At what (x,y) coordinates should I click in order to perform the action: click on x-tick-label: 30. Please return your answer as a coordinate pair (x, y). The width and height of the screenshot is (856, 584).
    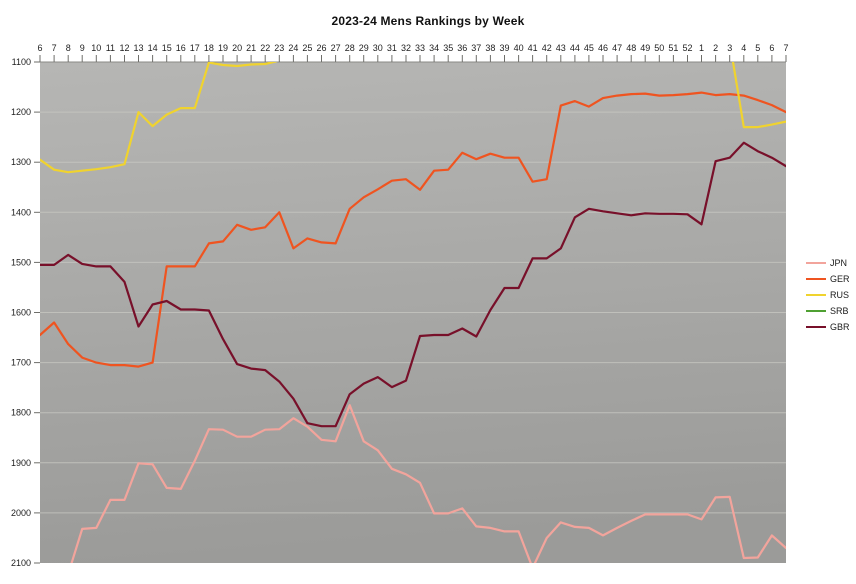
    Looking at the image, I should click on (378, 48).